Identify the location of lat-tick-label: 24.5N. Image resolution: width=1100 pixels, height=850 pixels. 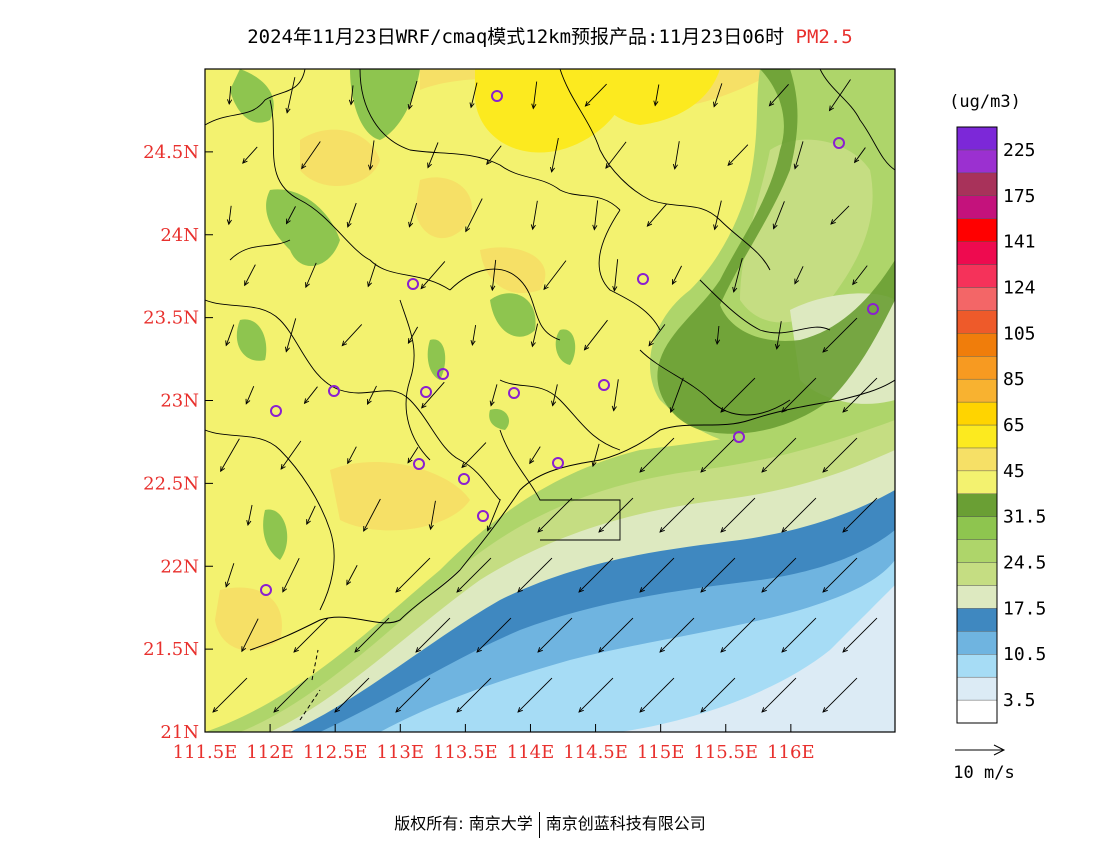
(171, 152).